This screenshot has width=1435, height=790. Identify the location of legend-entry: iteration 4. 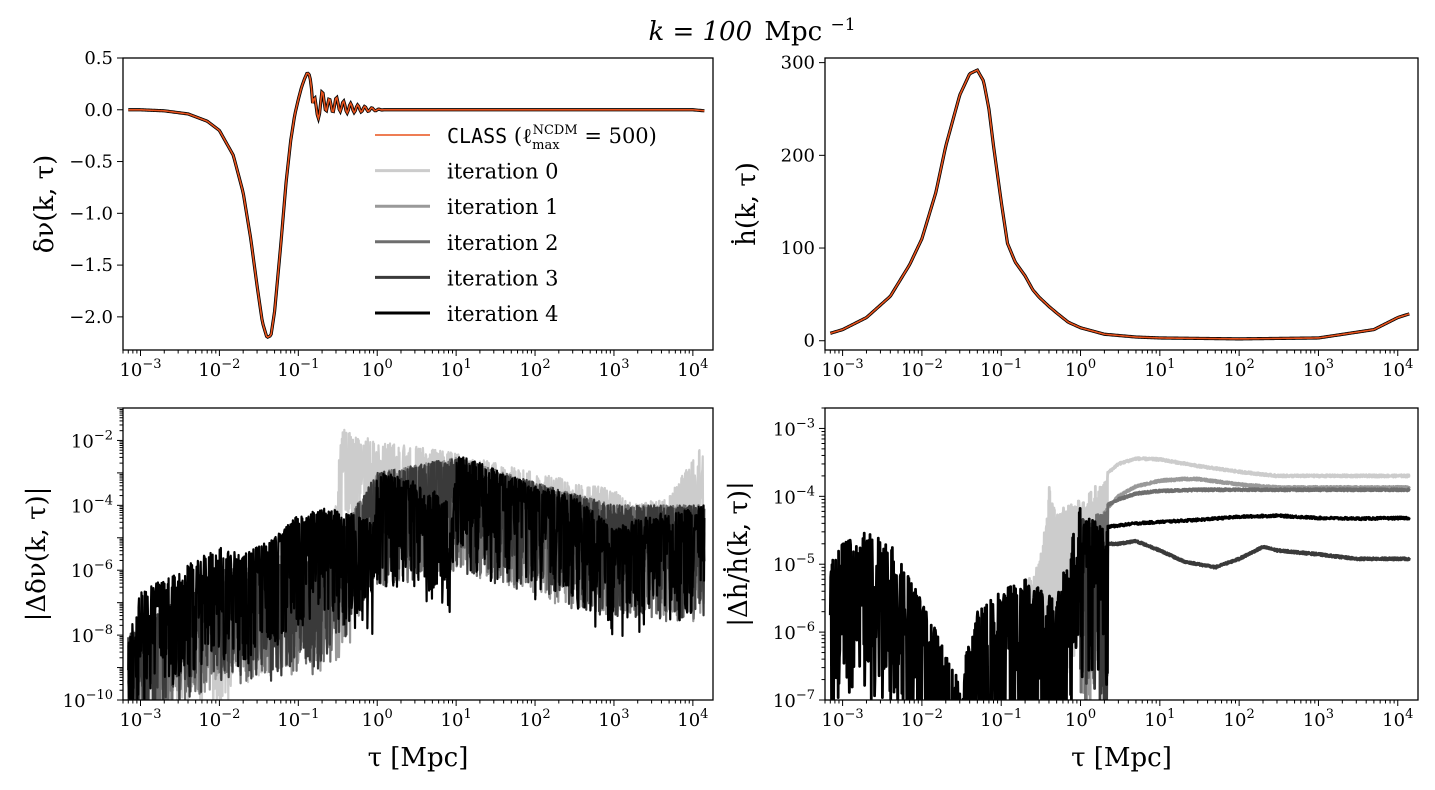
(503, 314).